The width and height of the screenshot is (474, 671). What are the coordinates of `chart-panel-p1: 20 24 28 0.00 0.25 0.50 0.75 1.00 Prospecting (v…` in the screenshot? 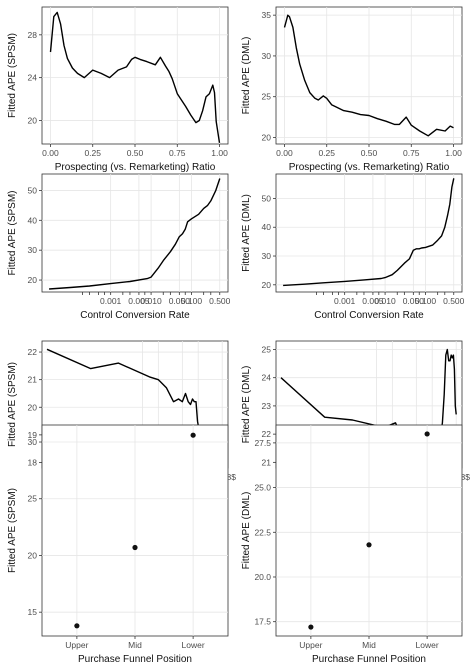 It's located at (118, 89).